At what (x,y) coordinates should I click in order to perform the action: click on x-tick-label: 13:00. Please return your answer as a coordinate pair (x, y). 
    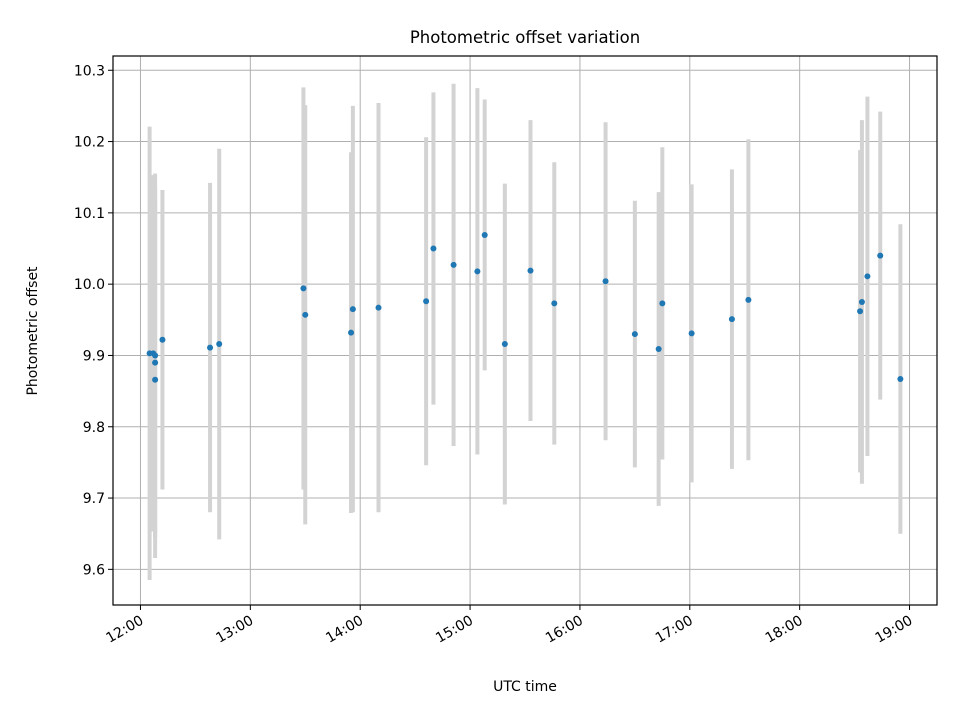
    Looking at the image, I should click on (234, 630).